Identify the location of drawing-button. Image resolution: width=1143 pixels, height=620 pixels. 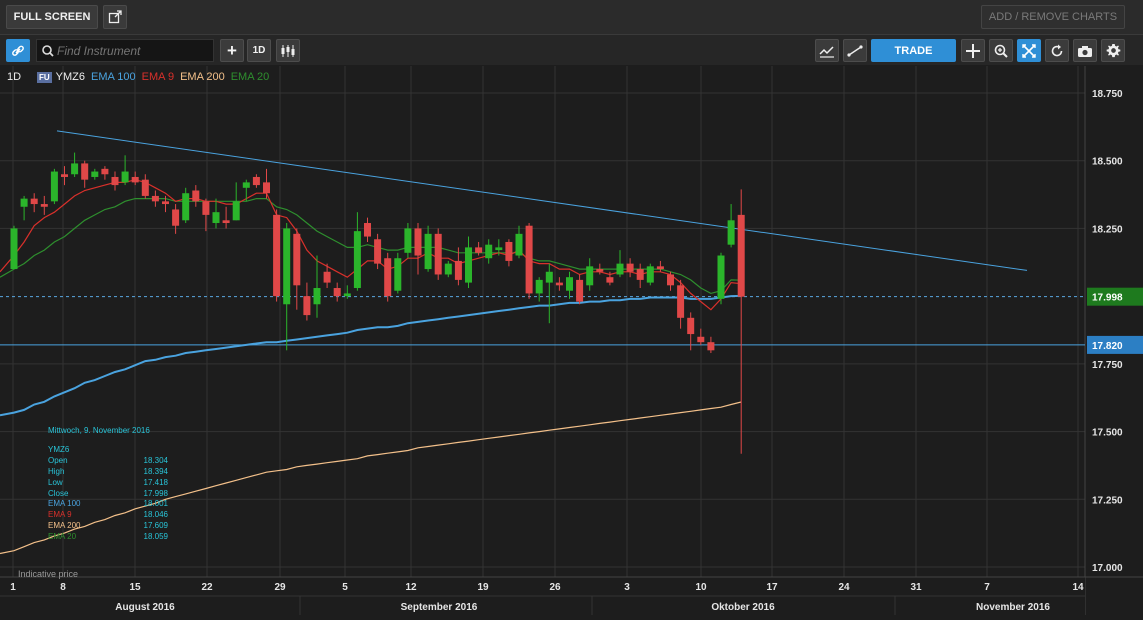
(855, 50).